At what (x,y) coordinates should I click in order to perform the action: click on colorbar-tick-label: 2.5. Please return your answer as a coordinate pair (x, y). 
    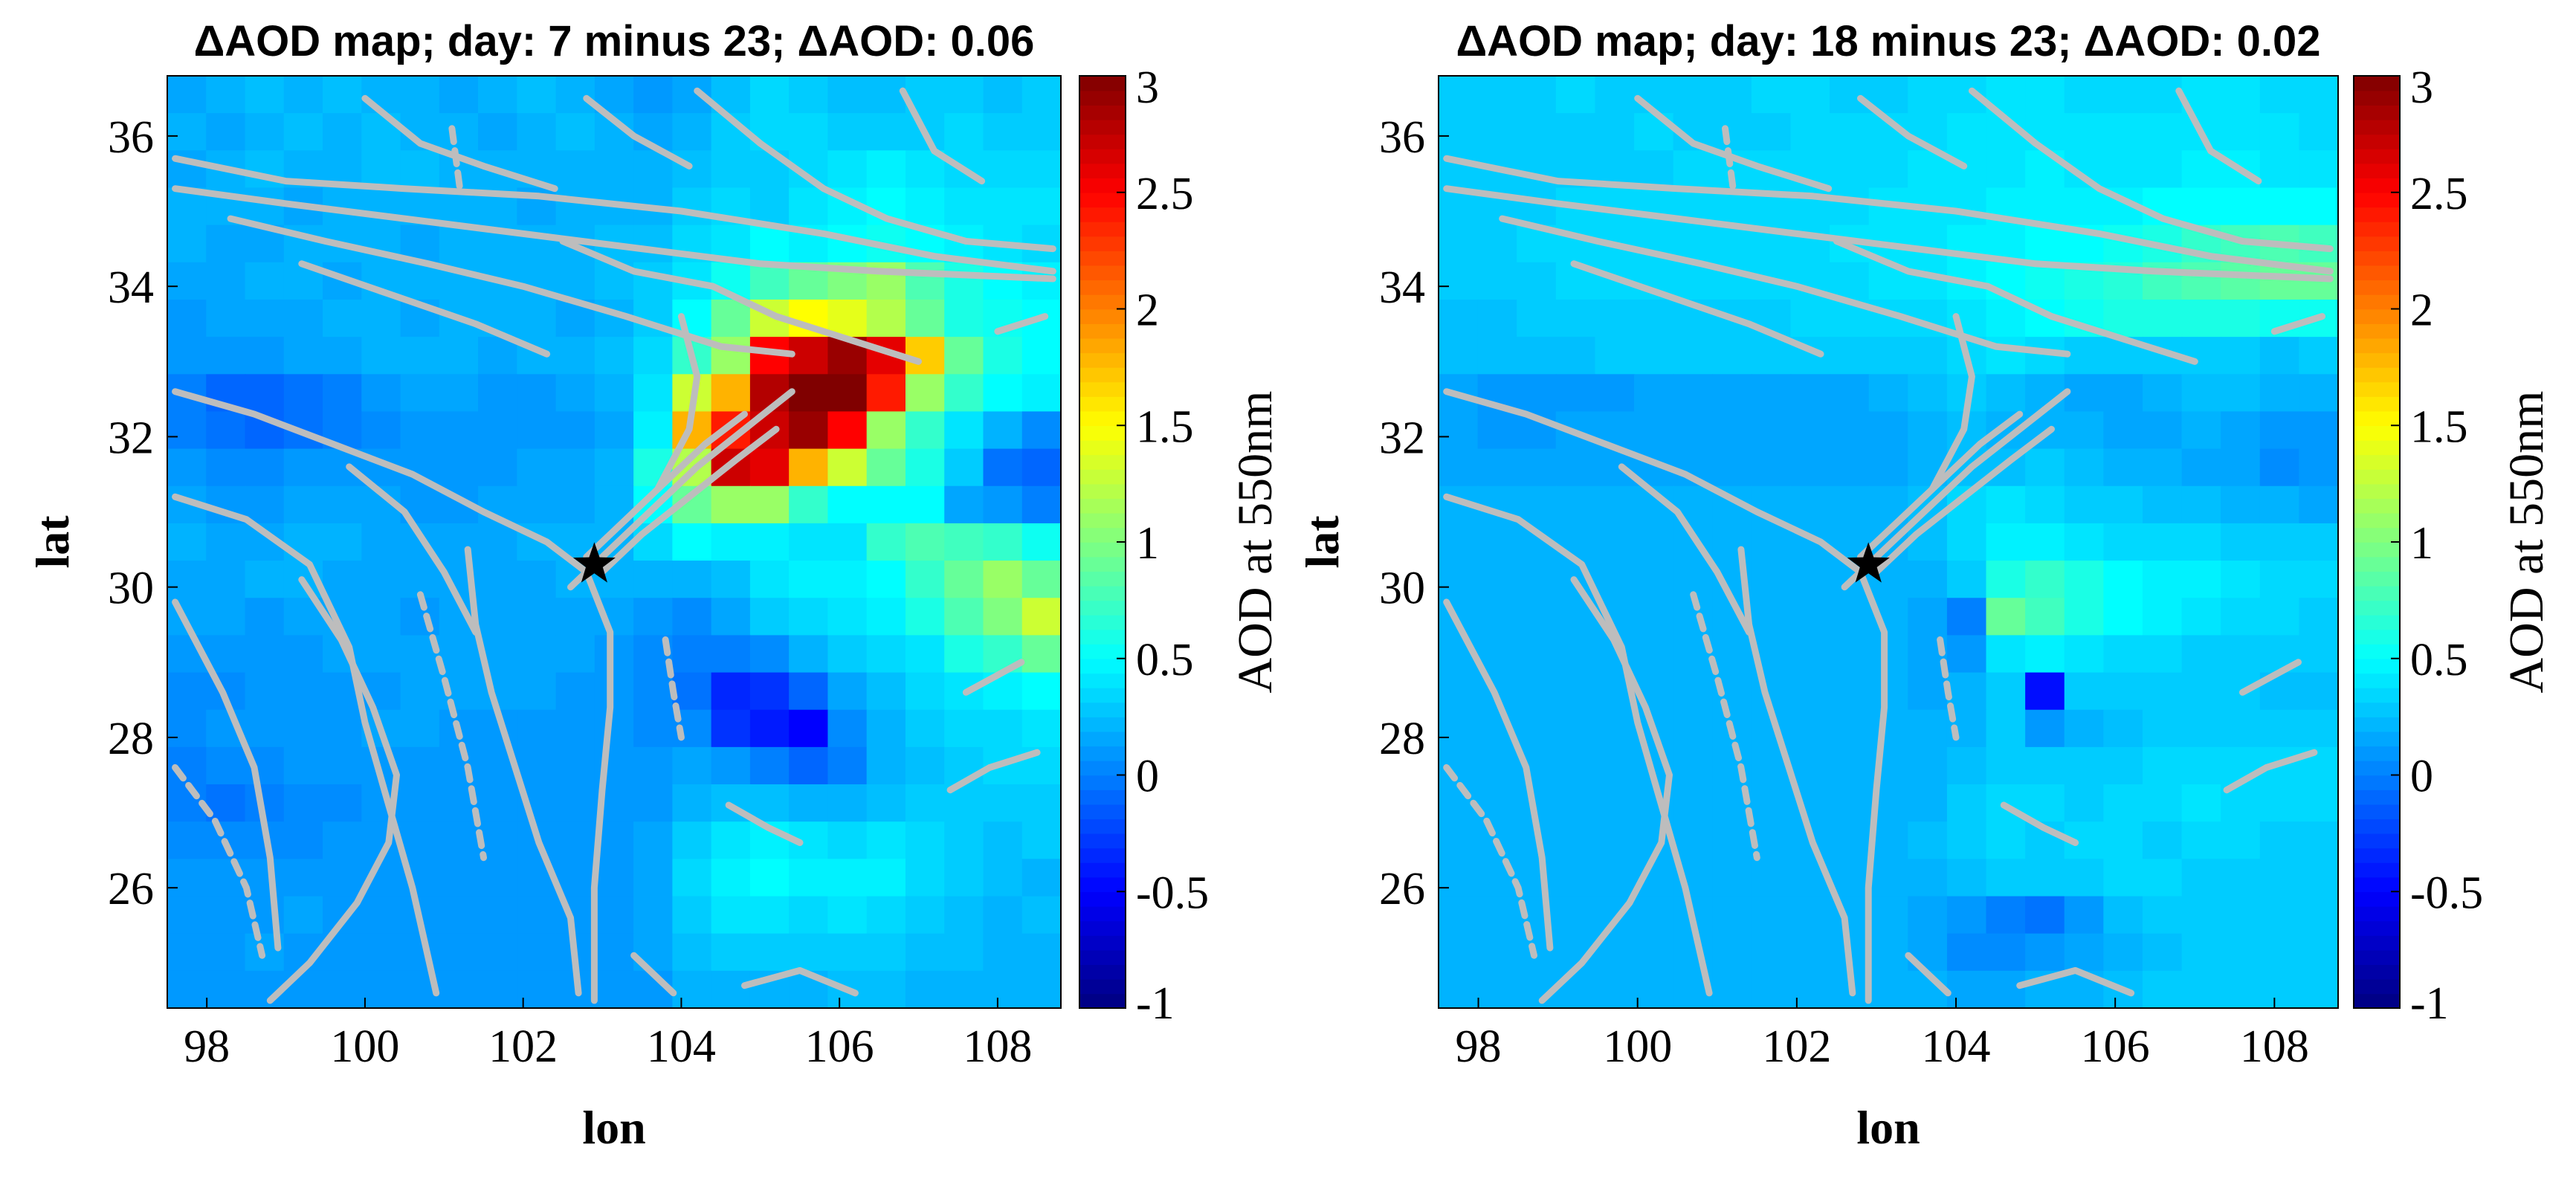
    Looking at the image, I should click on (2439, 194).